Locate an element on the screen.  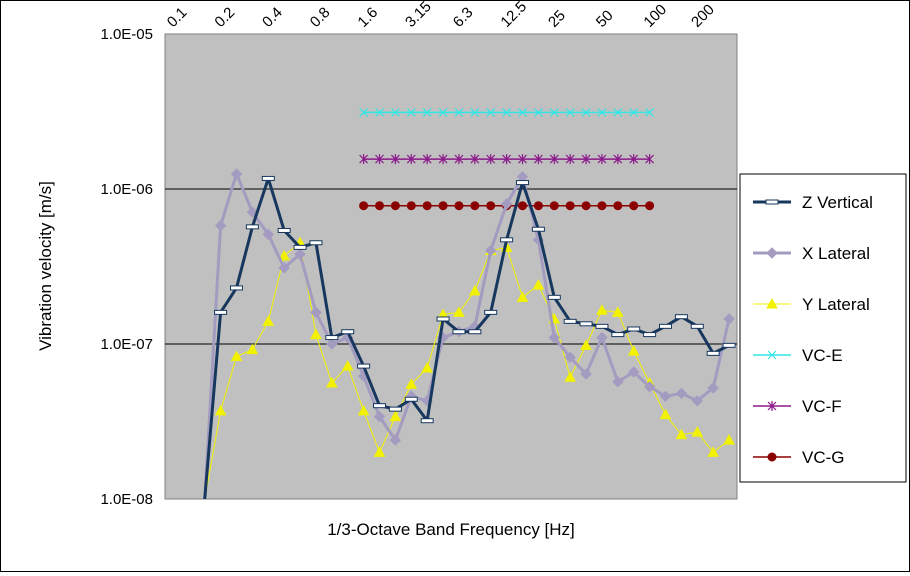
x-tick-label: 12.5 is located at coordinates (513, 16).